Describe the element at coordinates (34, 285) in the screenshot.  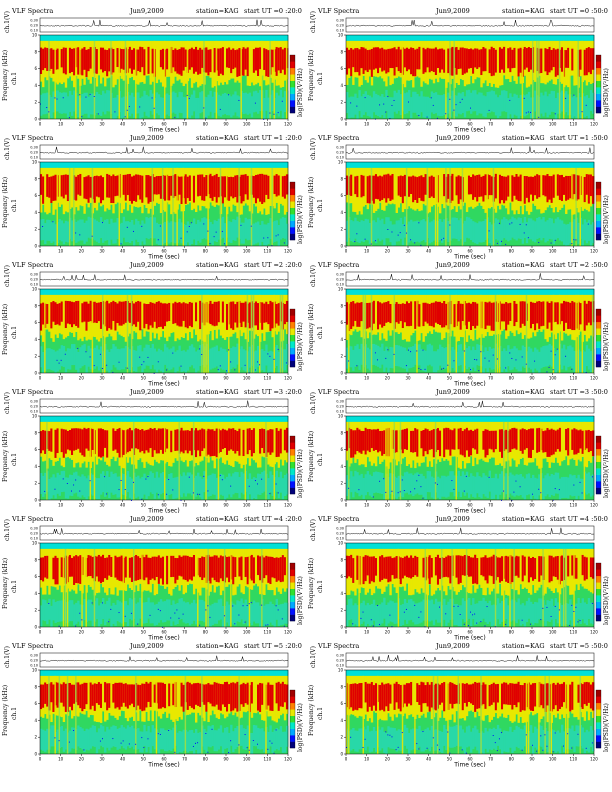
I see `strip-tick-label: 0.10` at that location.